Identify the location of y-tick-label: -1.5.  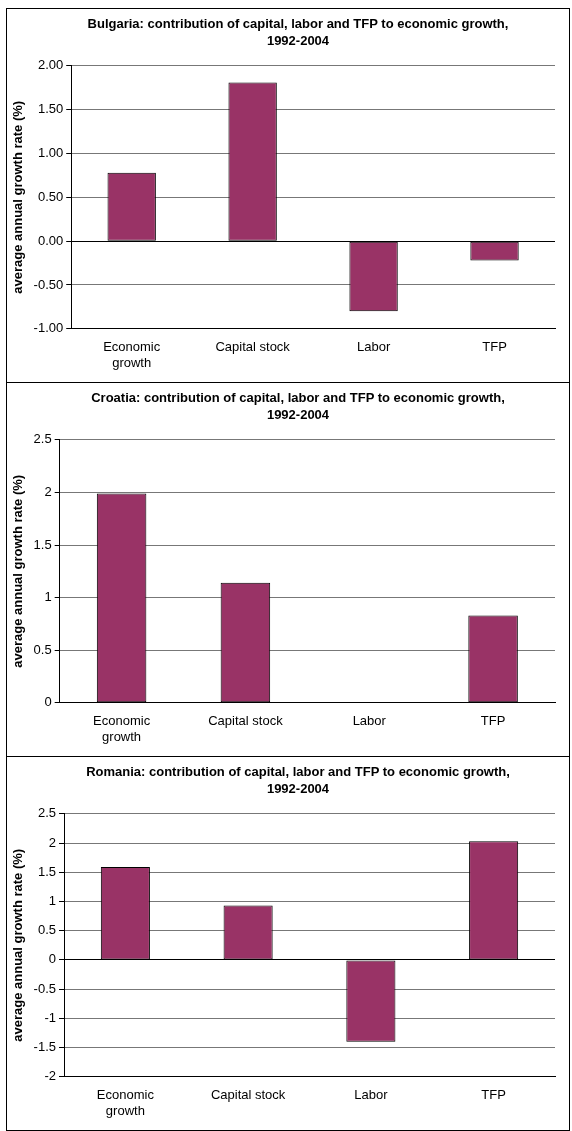
(44, 1047).